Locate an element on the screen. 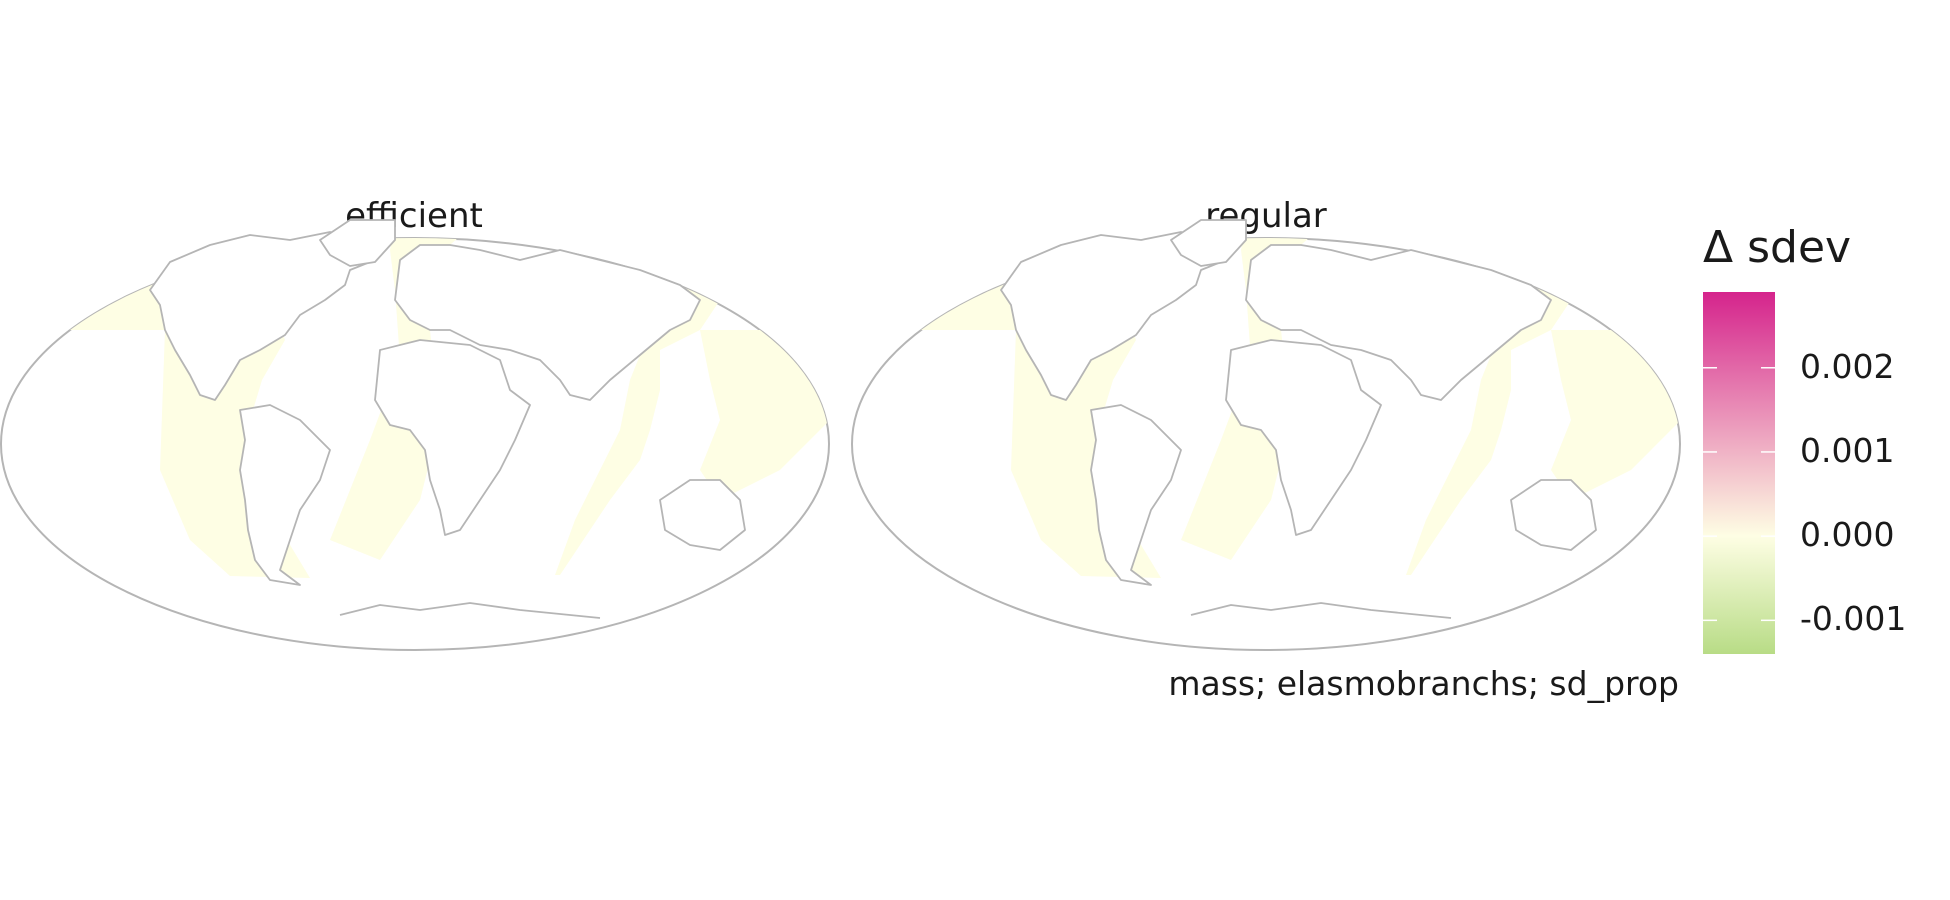 The width and height of the screenshot is (1950, 900). legend-colorbar is located at coordinates (1739, 473).